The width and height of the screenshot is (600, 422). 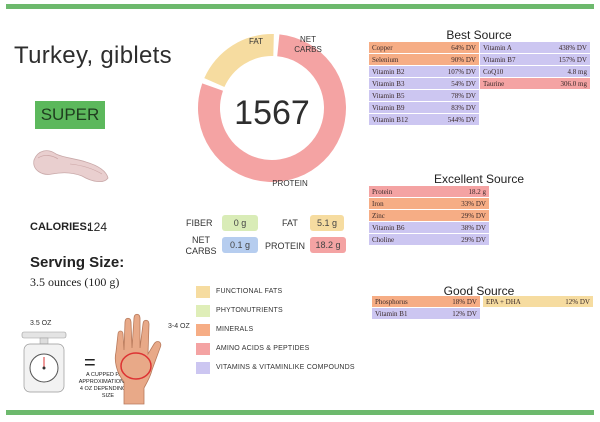 I want to click on nutrient-row: Vitamin B12 544% DV, so click(x=424, y=119).